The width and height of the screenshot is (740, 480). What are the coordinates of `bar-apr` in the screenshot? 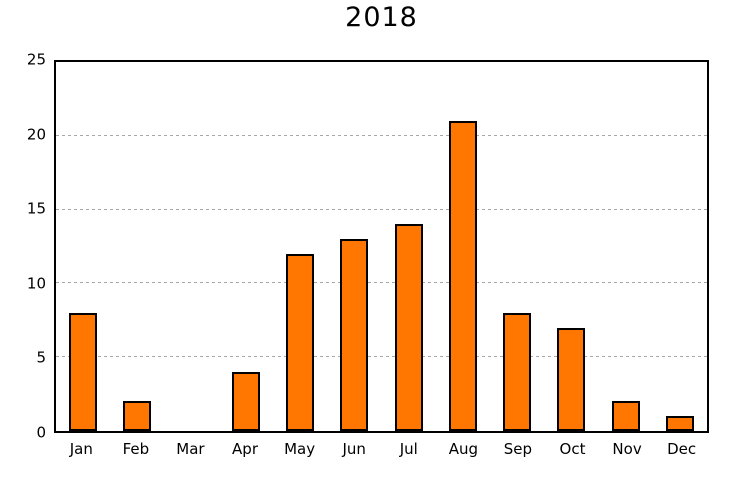 It's located at (245, 401).